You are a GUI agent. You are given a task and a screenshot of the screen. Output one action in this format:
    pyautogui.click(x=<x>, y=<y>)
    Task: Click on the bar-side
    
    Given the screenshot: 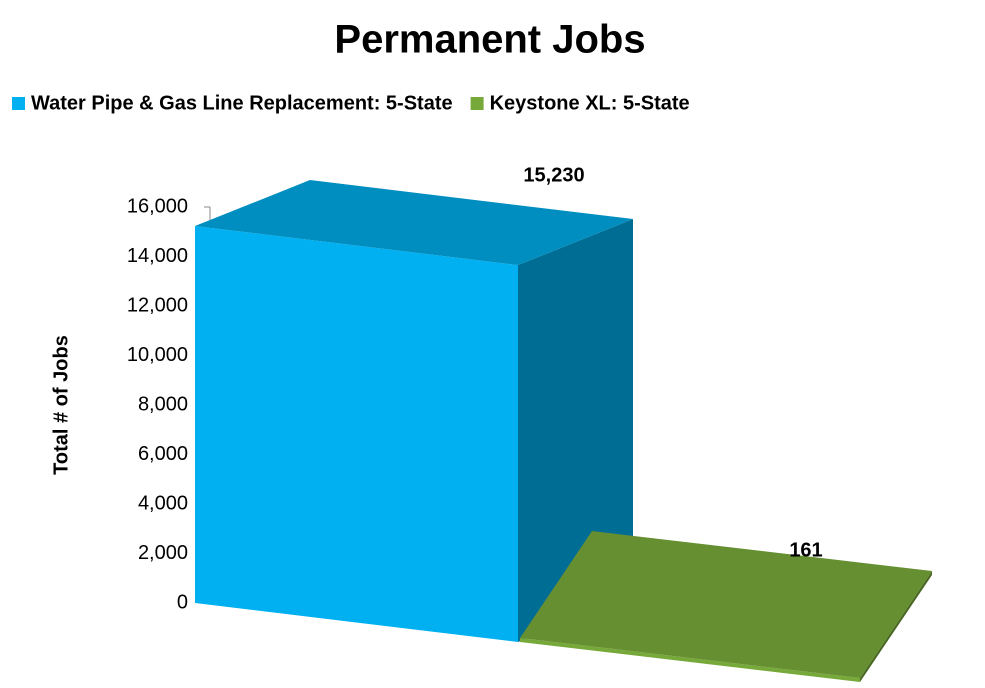 What is the action you would take?
    pyautogui.click(x=896, y=626)
    